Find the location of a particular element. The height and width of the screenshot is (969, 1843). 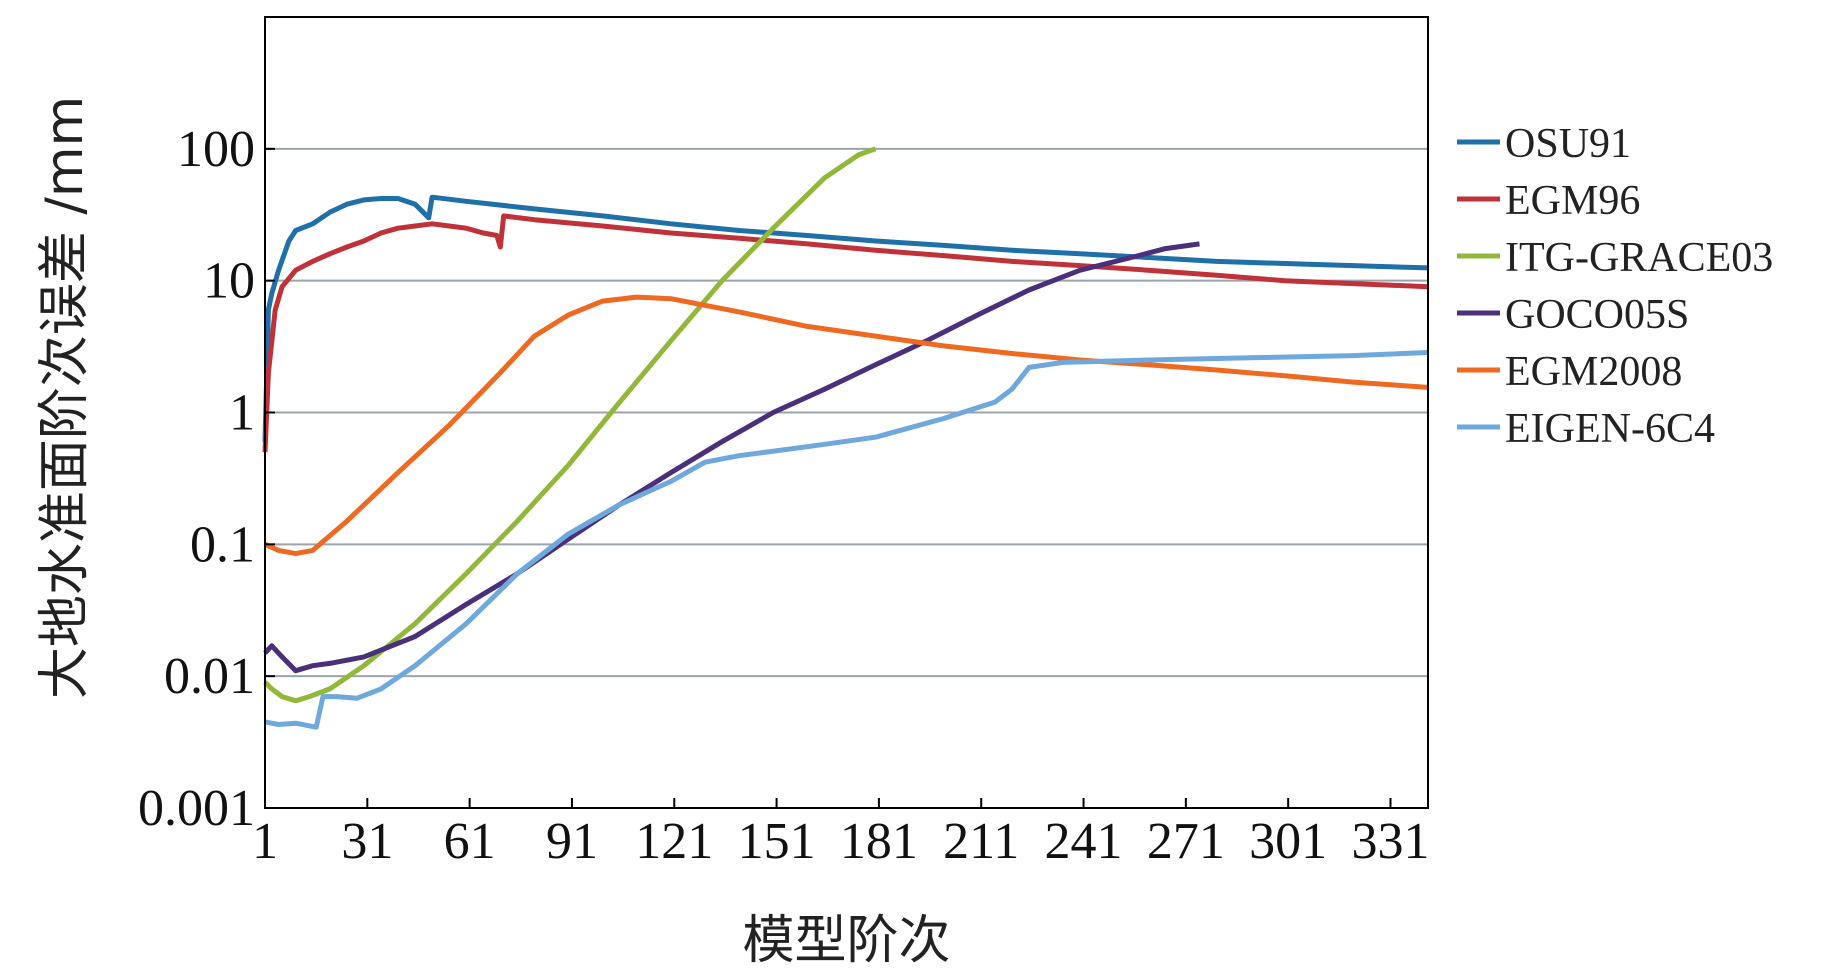

x-tick-label: 181 is located at coordinates (879, 841).